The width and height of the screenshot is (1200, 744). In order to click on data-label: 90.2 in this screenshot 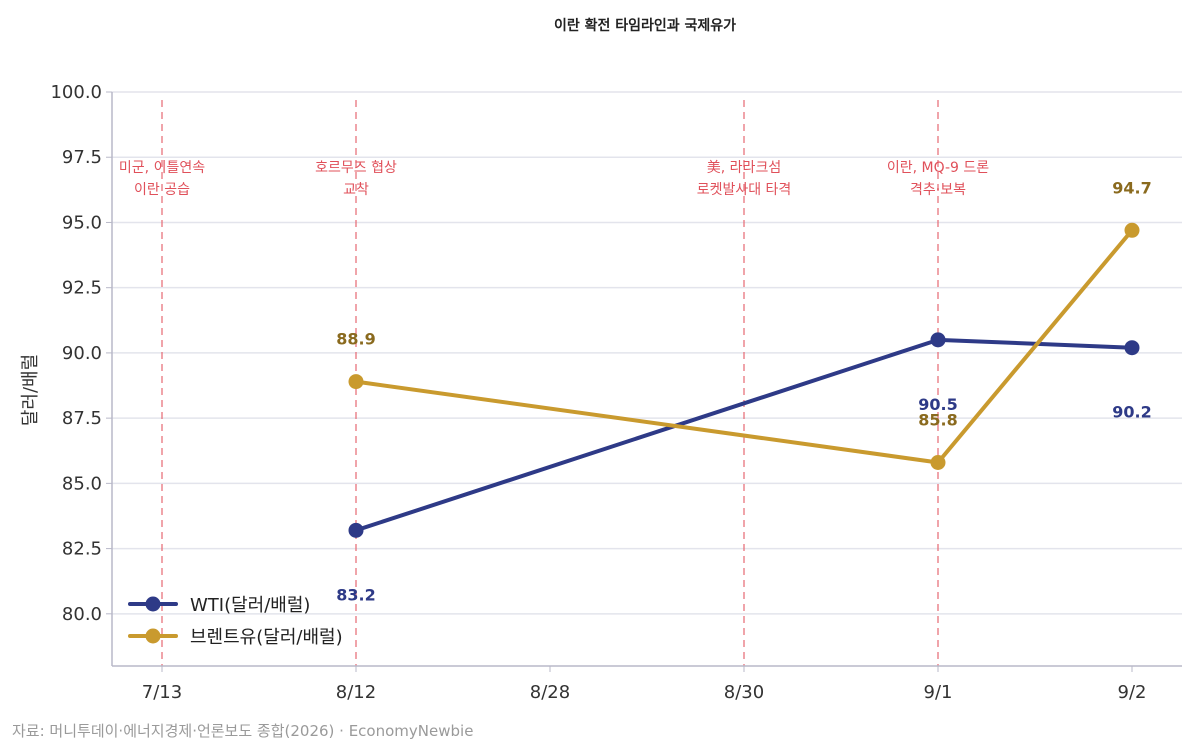, I will do `click(1131, 412)`.